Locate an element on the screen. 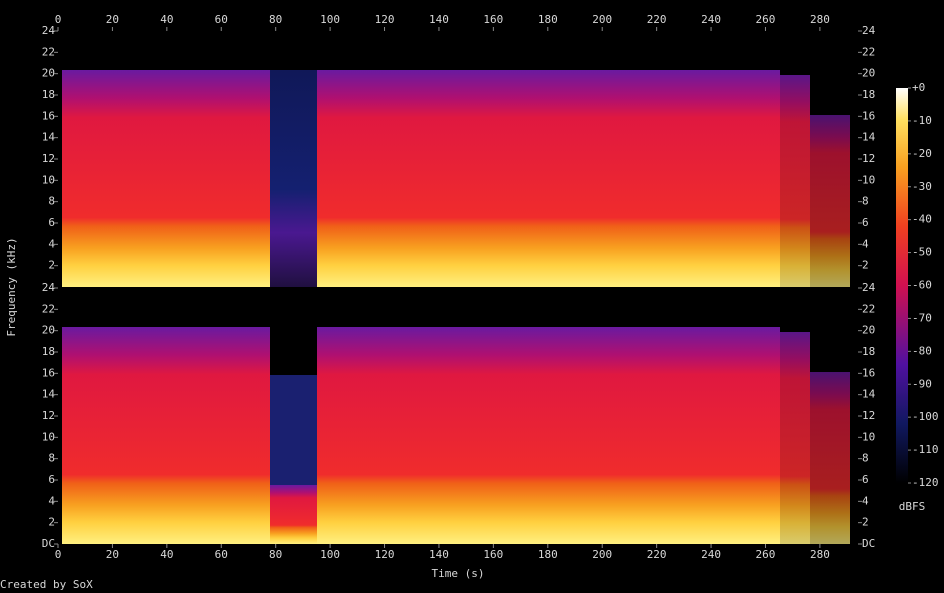 The width and height of the screenshot is (944, 593). y-axis-label: Frequency (kHz) is located at coordinates (11, 286).